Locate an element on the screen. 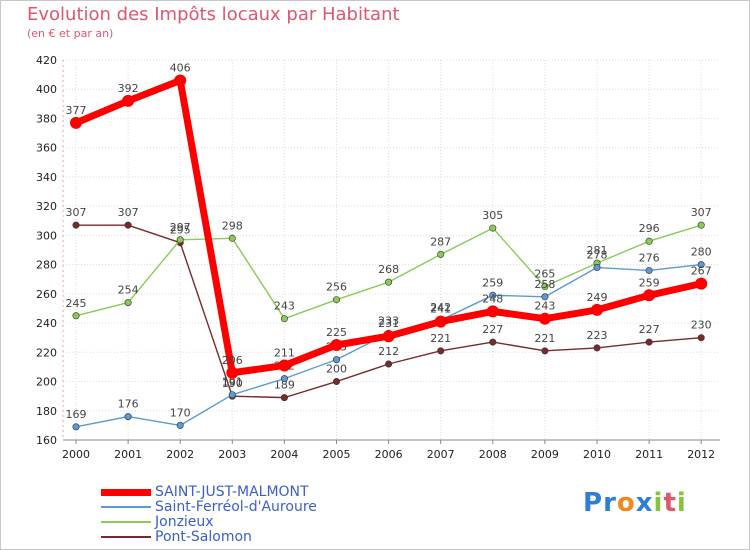 This screenshot has height=550, width=750. legend-swatch is located at coordinates (126, 522).